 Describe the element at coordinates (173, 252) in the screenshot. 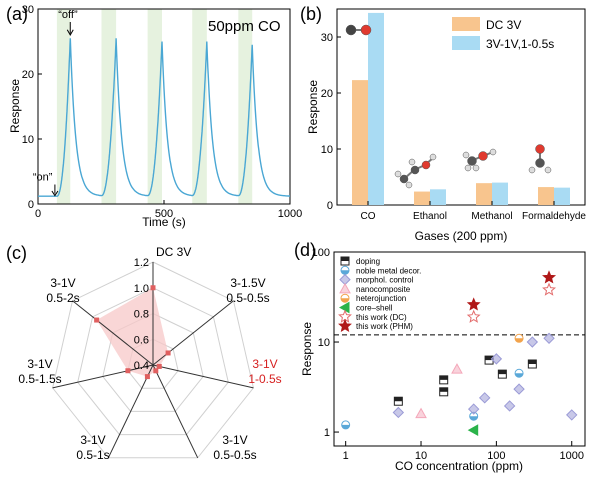

I see `radar-axis-label: DC 3V` at that location.